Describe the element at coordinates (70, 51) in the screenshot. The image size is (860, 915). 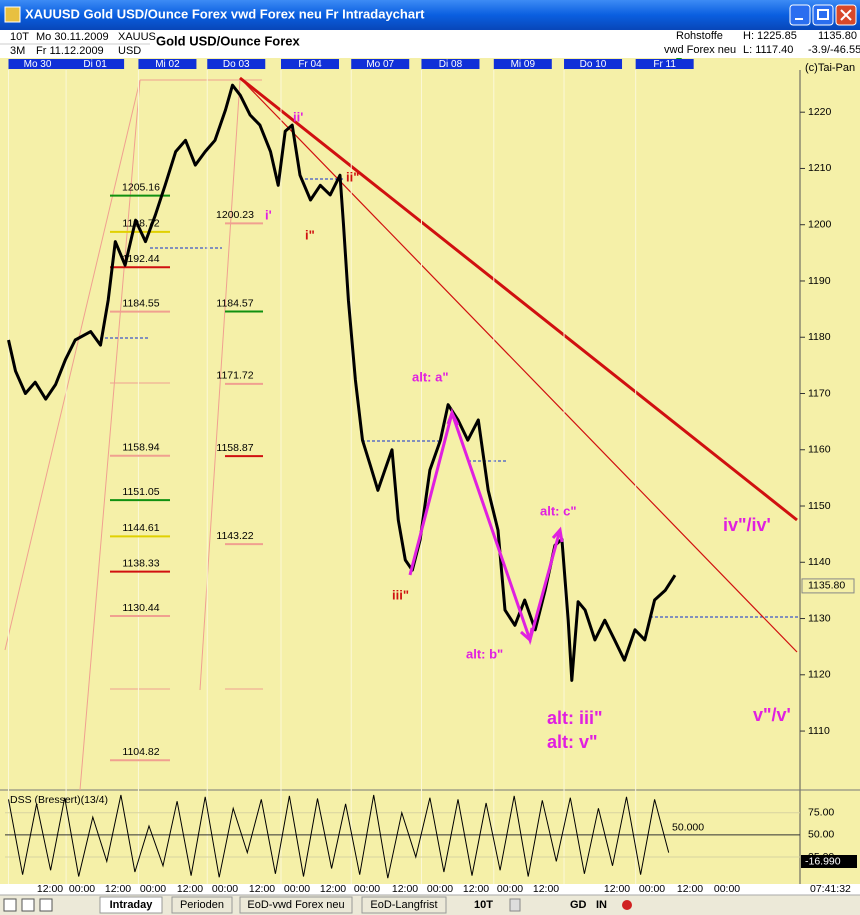
I see `date-to: Fr 11.12.2009` at that location.